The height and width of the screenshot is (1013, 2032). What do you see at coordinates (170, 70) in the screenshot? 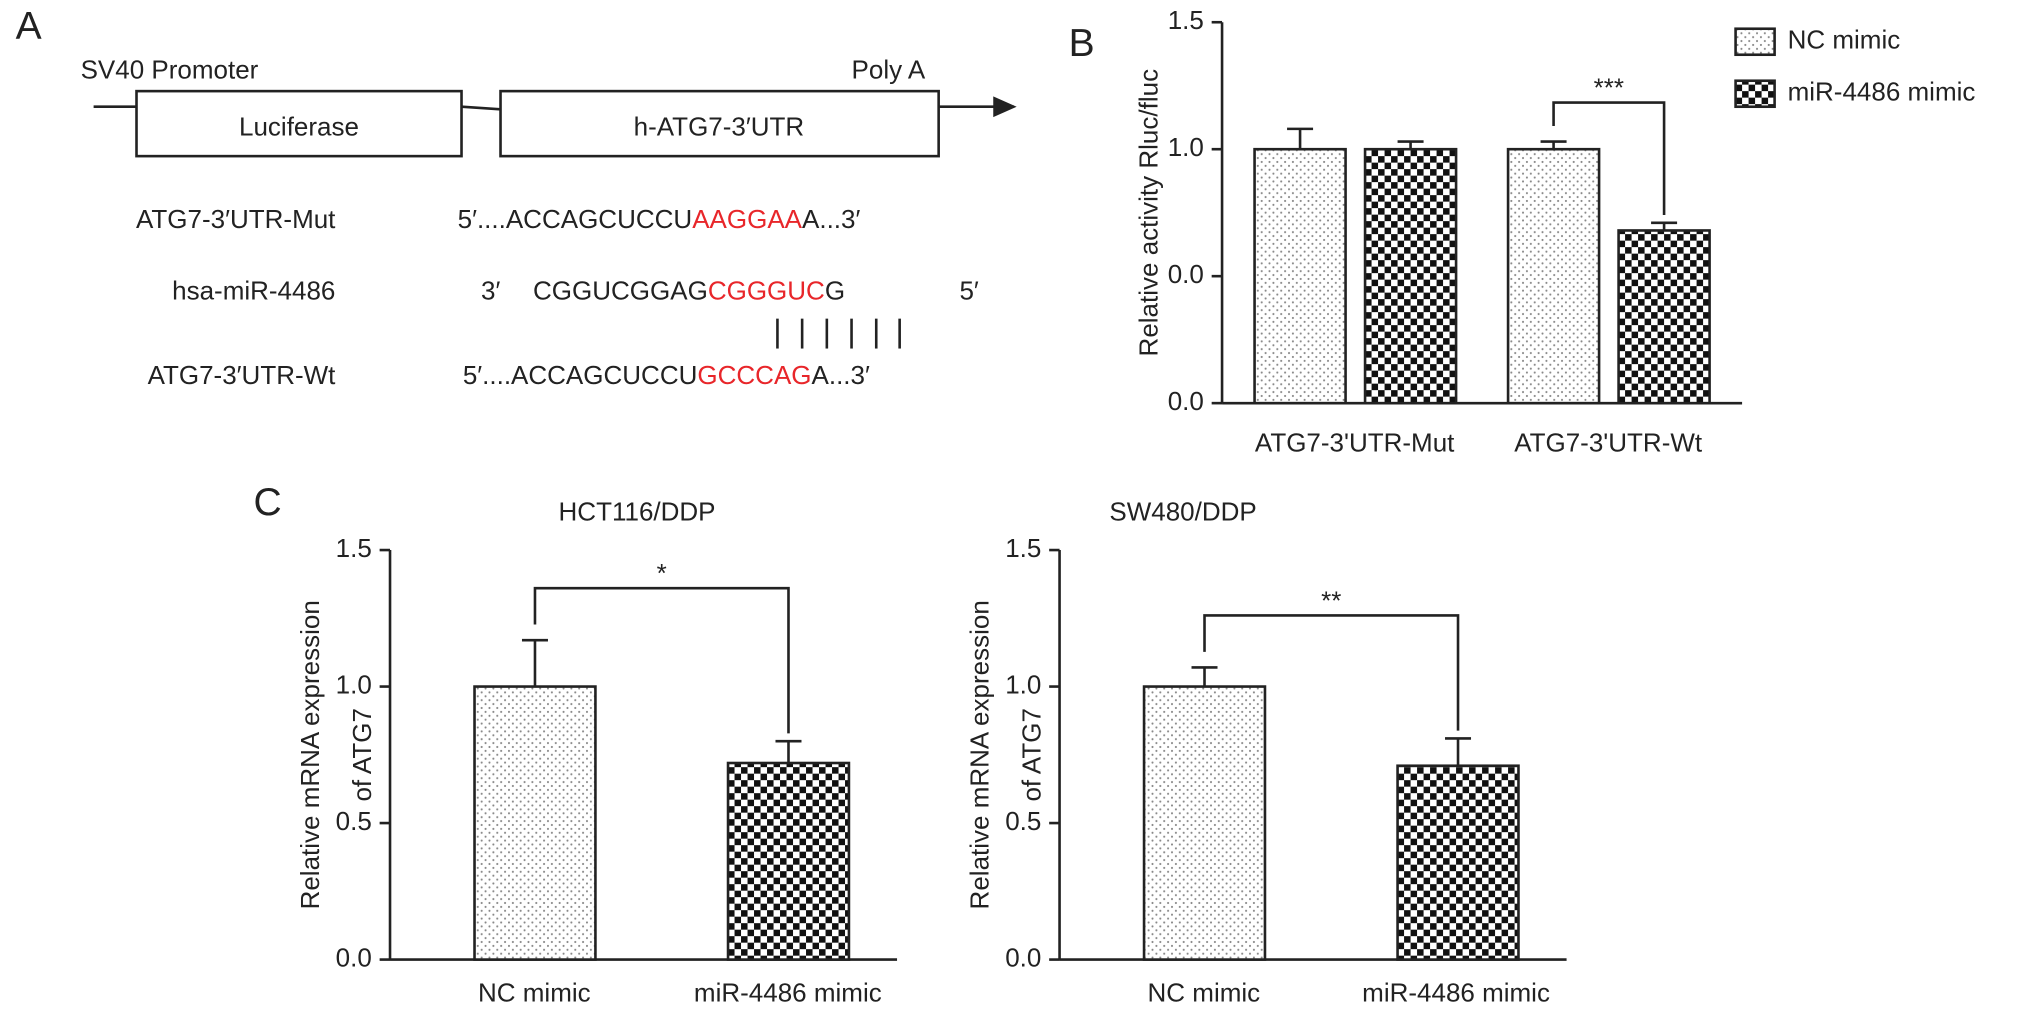
I see `promoter-label: SV40 Promoter` at bounding box center [170, 70].